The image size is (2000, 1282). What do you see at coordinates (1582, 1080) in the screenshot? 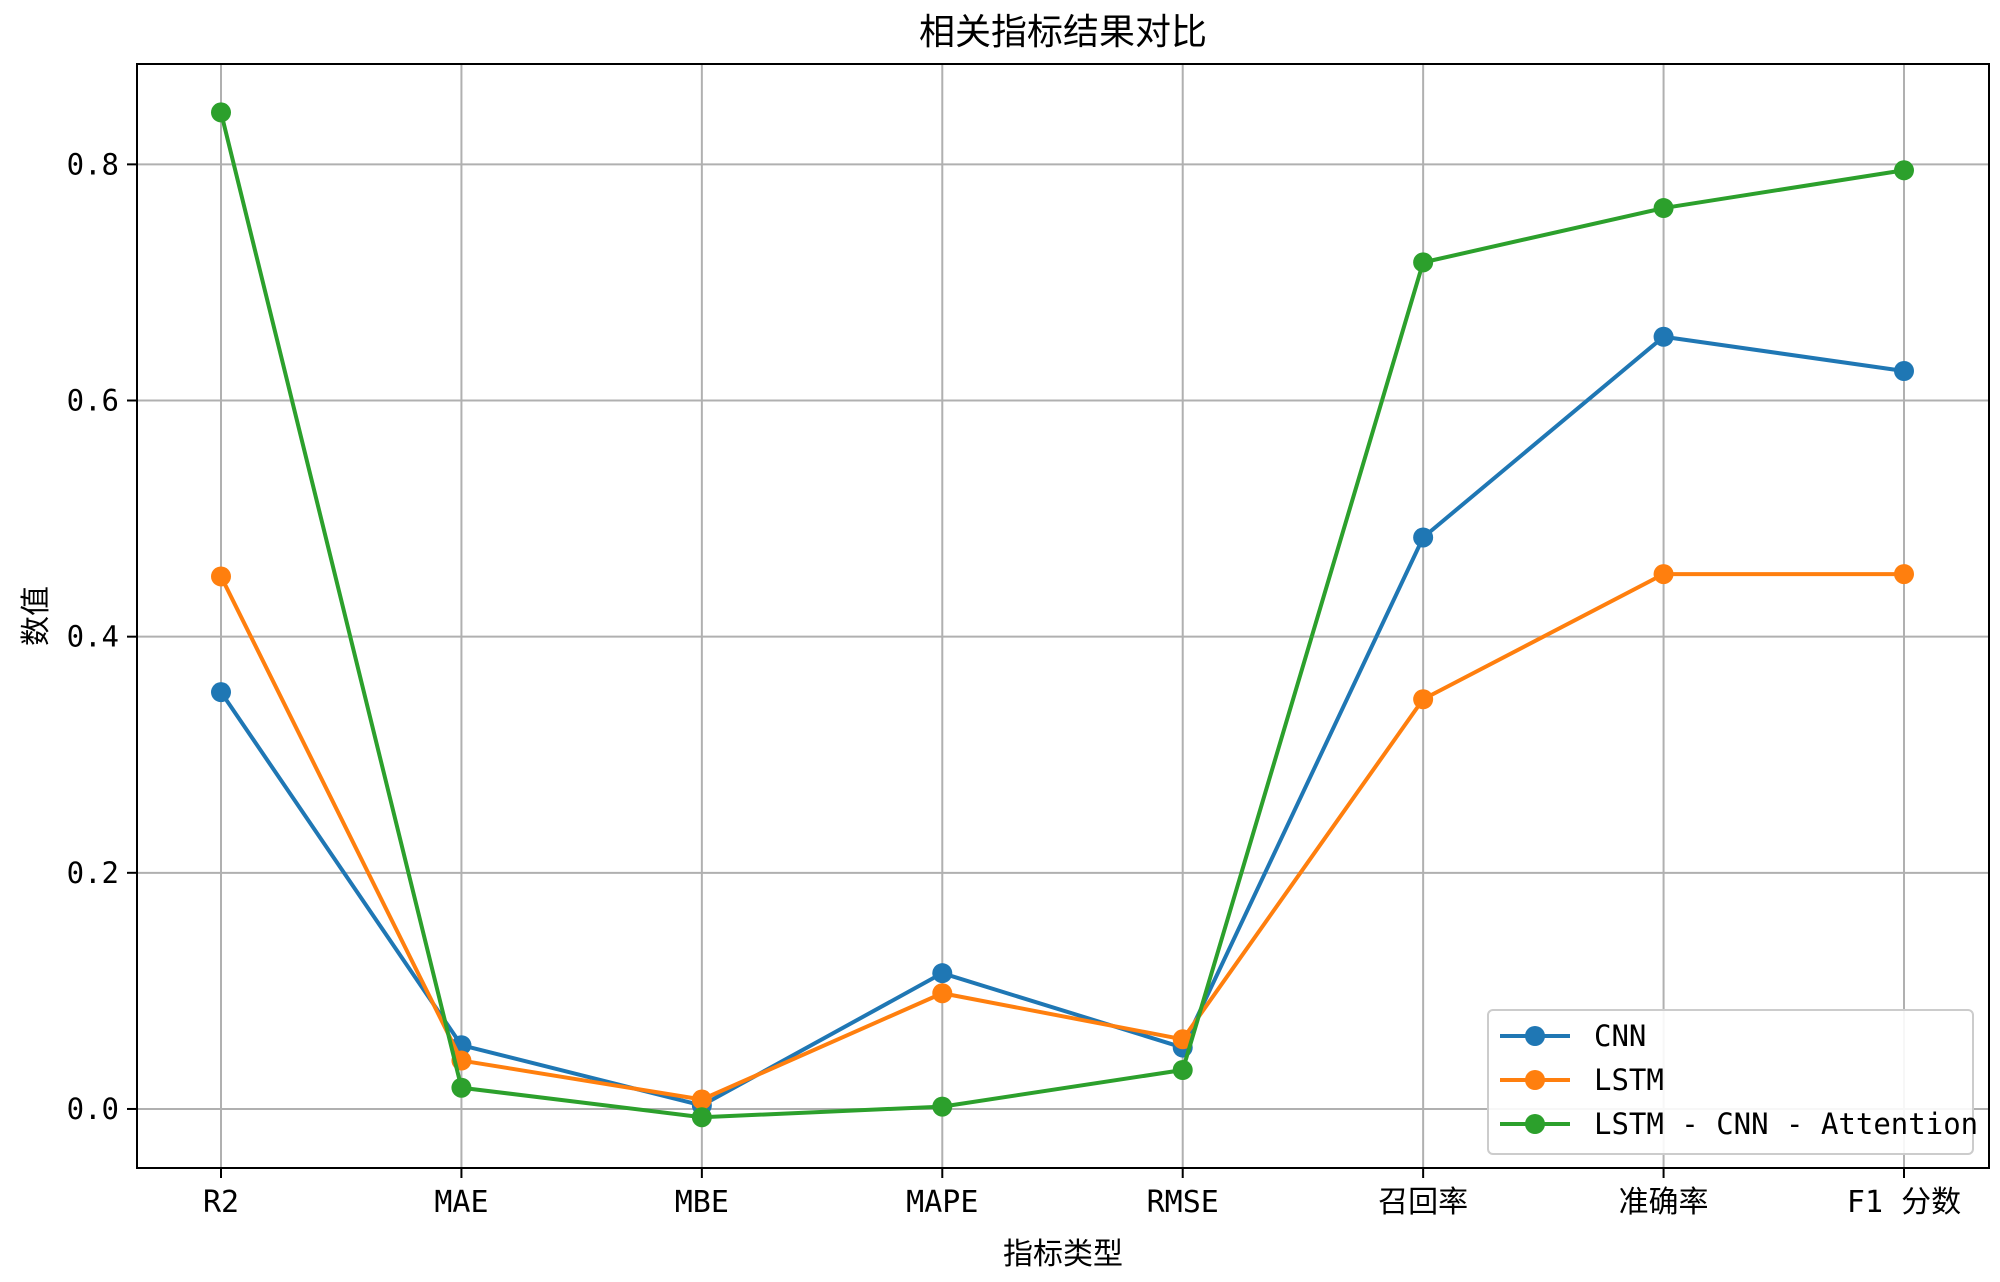
I see `legend-item: LSTM` at bounding box center [1582, 1080].